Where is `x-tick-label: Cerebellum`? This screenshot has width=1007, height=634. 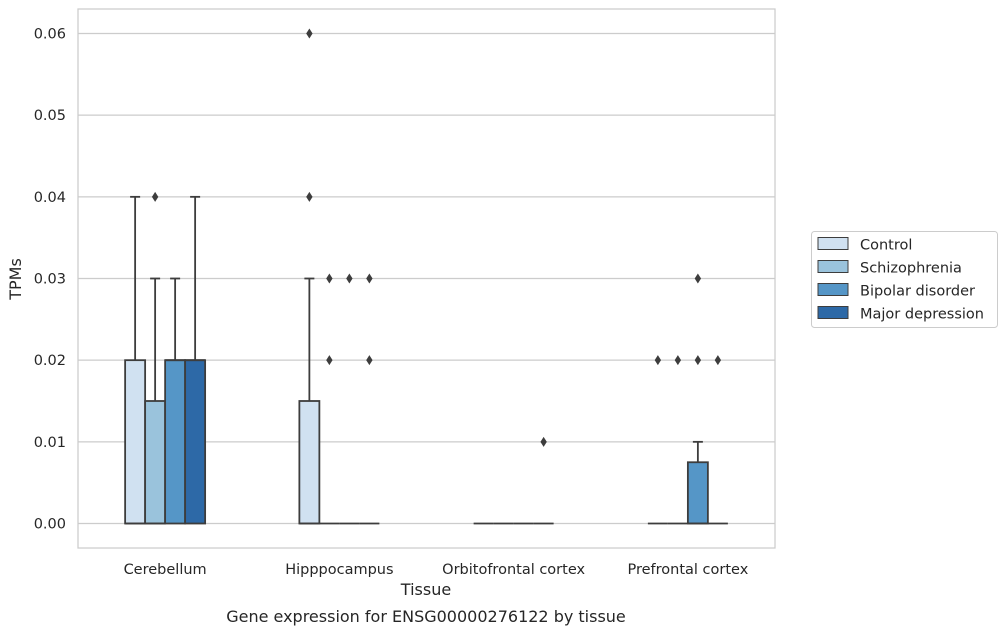
x-tick-label: Cerebellum is located at coordinates (165, 570).